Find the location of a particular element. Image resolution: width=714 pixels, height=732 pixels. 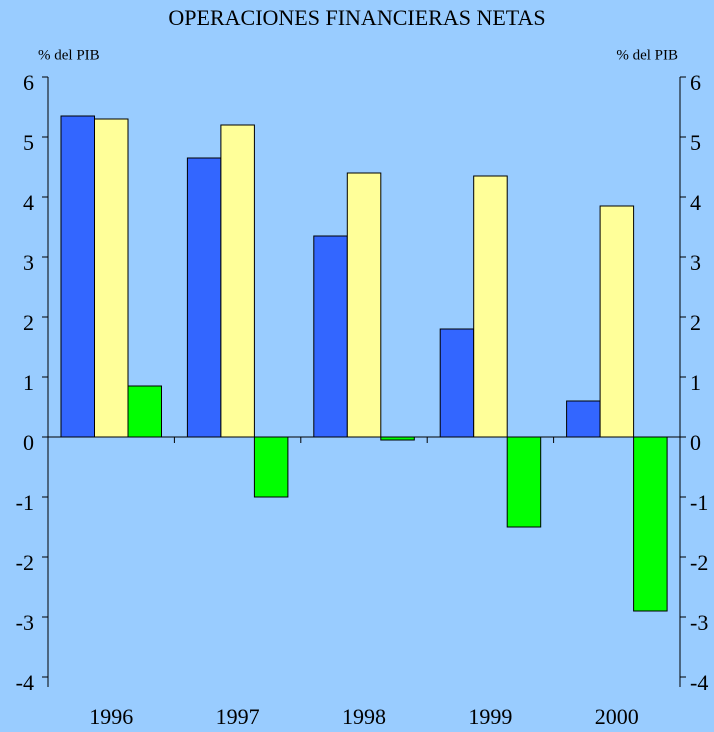

y-tick-label: 1 is located at coordinates (28, 382).